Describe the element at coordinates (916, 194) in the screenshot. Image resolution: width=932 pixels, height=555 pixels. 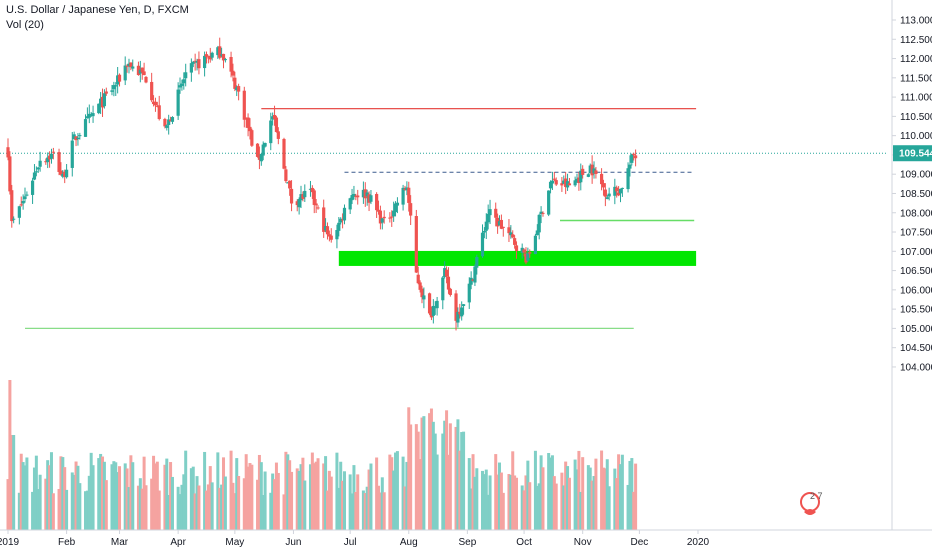
I see `price-tick-label: 108.500` at that location.